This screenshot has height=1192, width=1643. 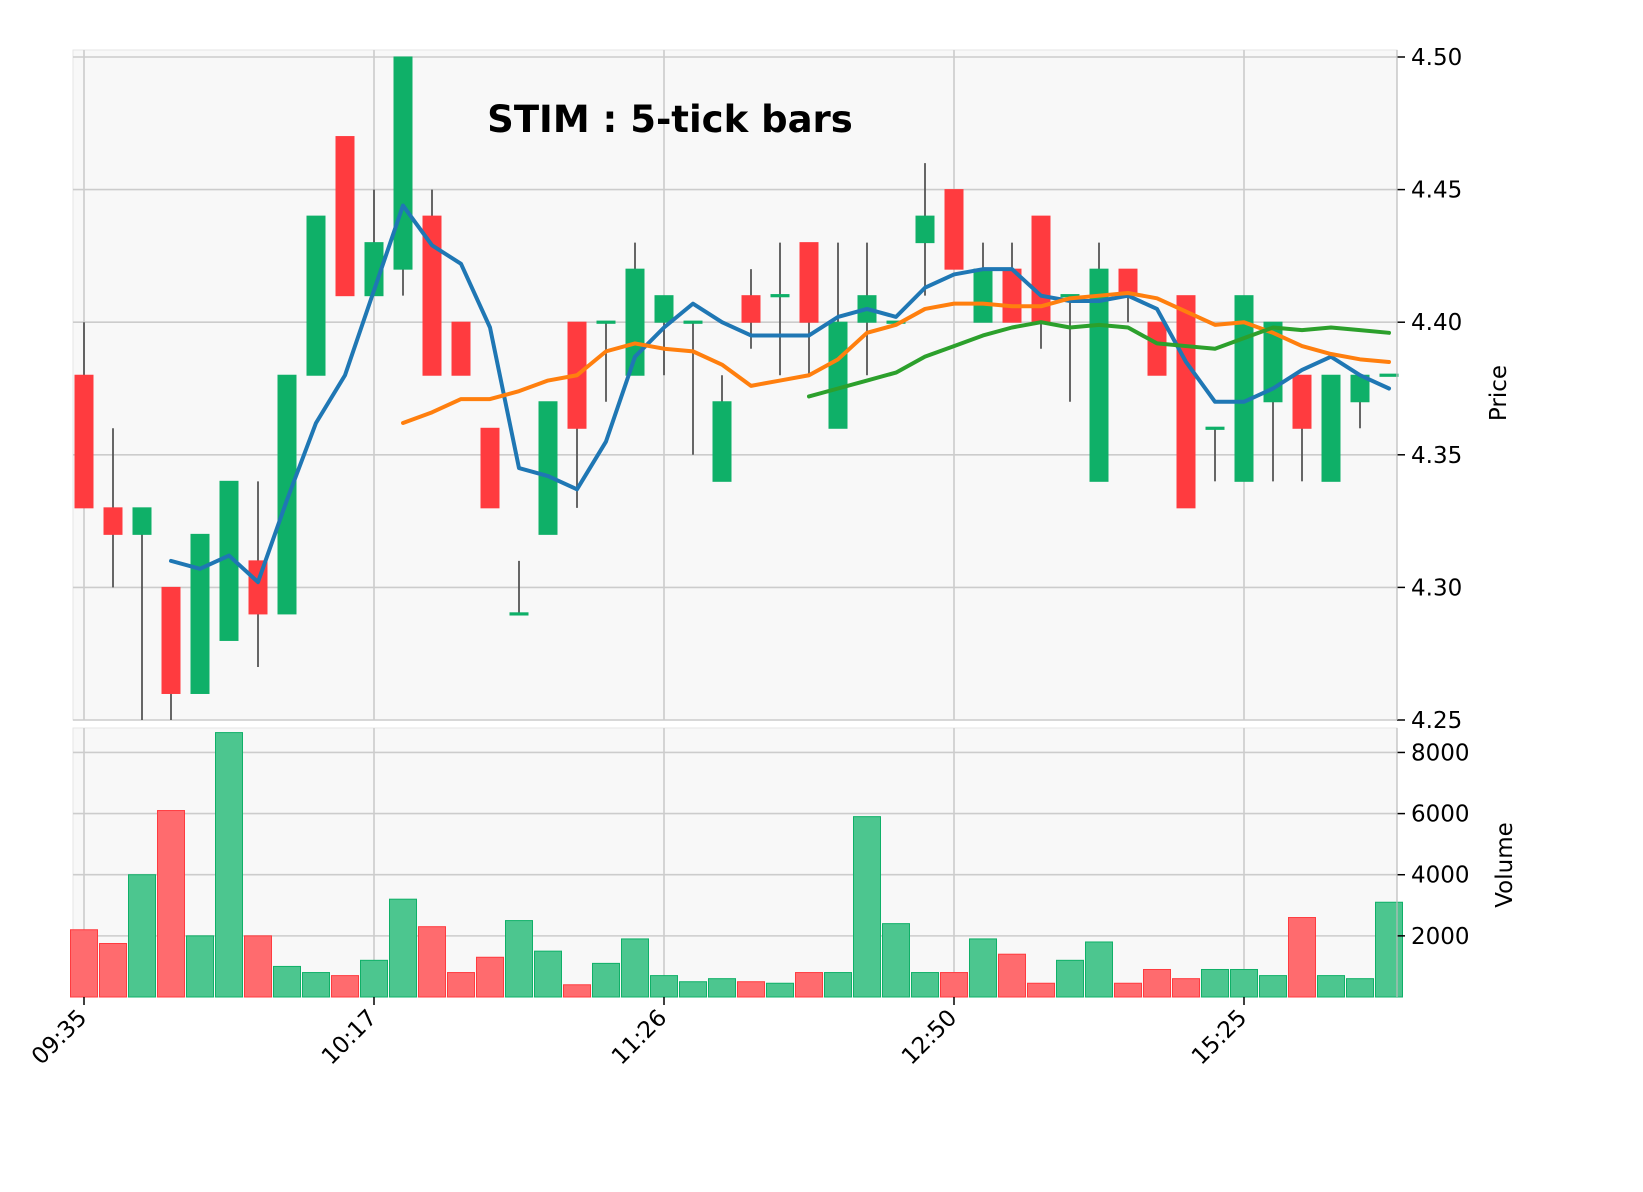 What do you see at coordinates (929, 1037) in the screenshot?
I see `time-tick-label: 12:50` at bounding box center [929, 1037].